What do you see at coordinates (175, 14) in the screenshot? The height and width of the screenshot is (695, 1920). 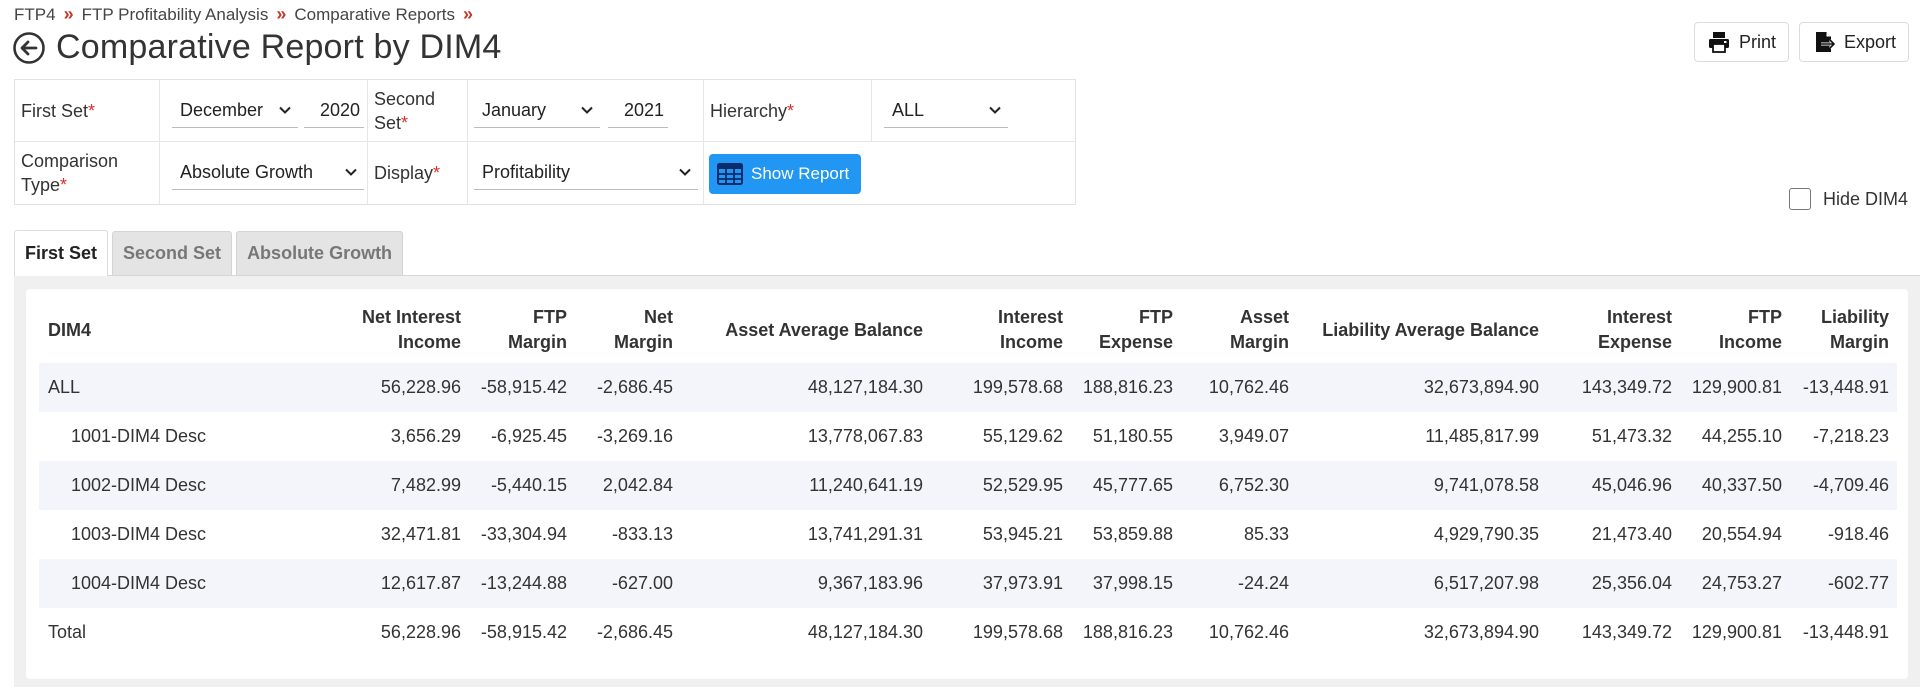 I see `breadcrumb-item-ftp-profitability: FTP Profitability Analysis` at bounding box center [175, 14].